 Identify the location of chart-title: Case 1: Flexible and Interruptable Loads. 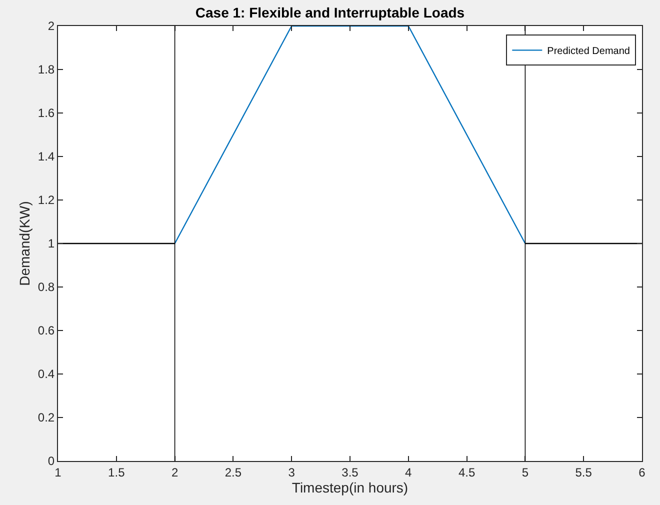
(330, 12).